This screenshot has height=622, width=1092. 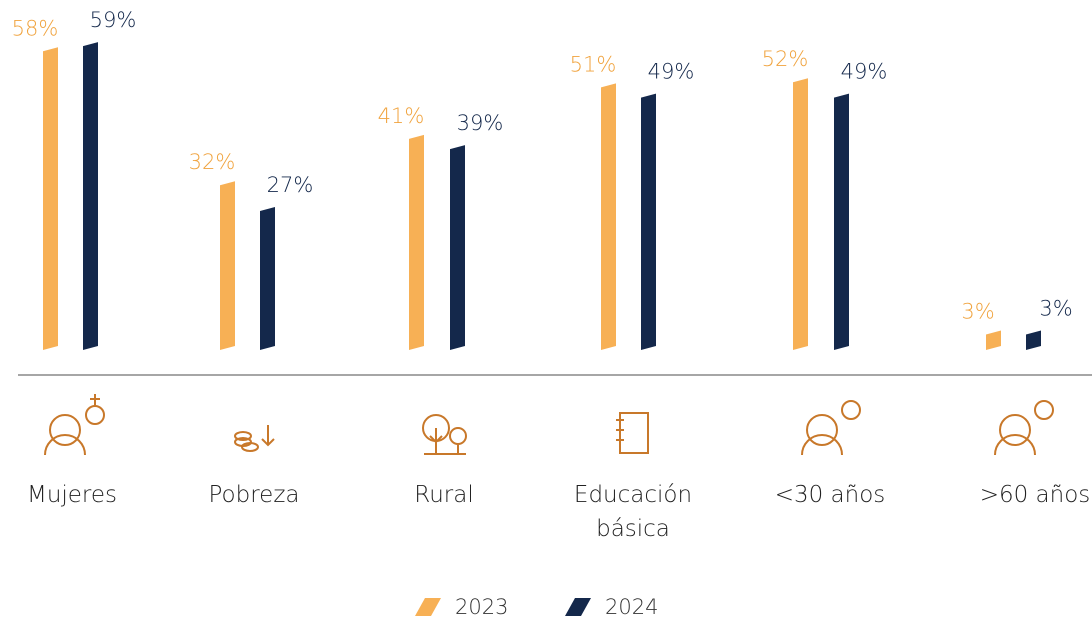 What do you see at coordinates (35, 28) in the screenshot?
I see `value-label: 58%` at bounding box center [35, 28].